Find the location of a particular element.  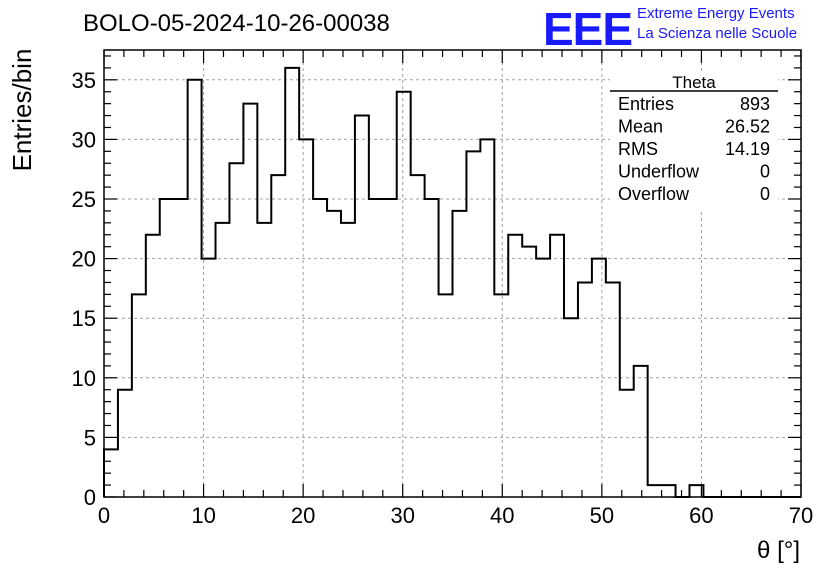

x-tick-labels: 0 10 20 30 40 50 60 70 is located at coordinates (455, 515).